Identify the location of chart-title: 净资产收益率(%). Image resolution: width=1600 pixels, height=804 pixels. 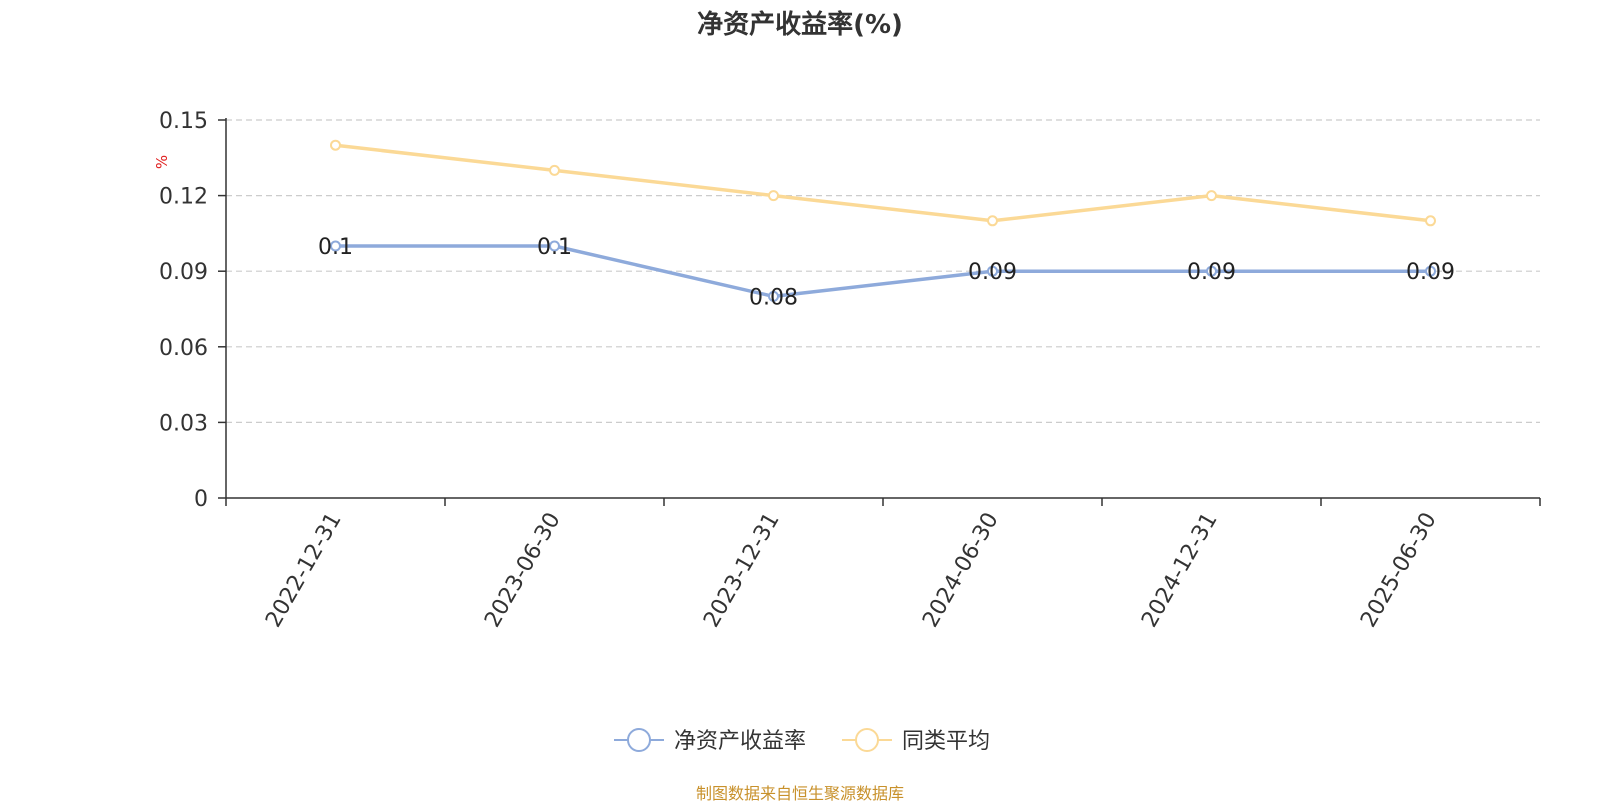
(800, 25).